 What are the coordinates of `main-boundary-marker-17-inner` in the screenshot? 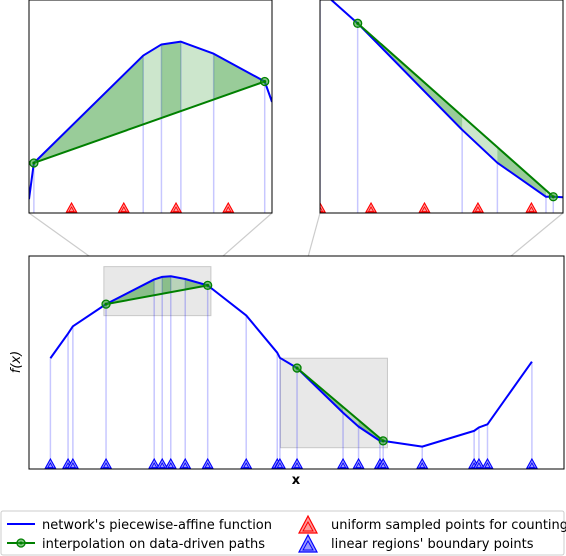 It's located at (383, 465).